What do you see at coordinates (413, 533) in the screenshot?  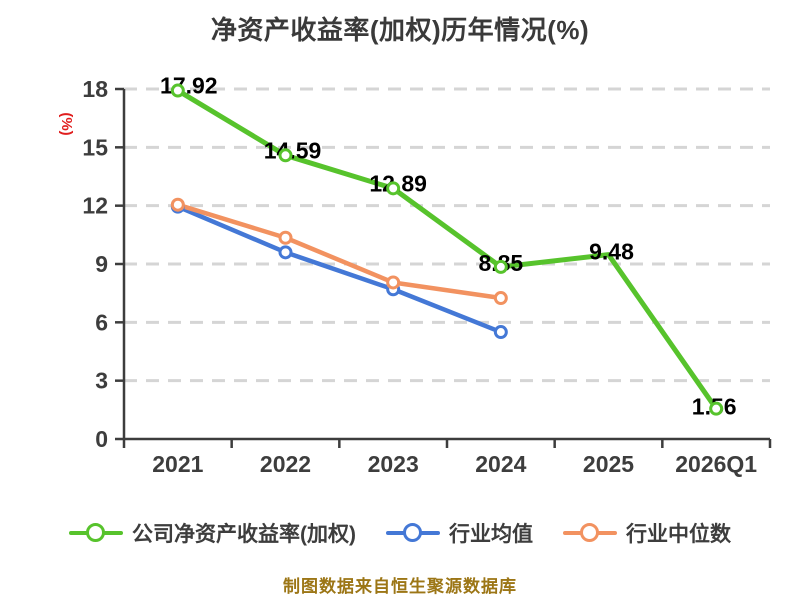 I see `legend-marker-industry-avg-icon` at bounding box center [413, 533].